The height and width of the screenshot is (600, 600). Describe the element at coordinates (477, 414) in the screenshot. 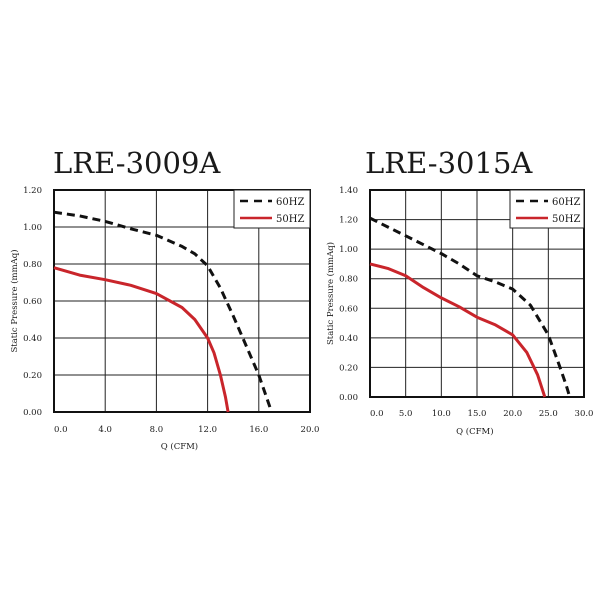

I see `x-tick-label: 15.0` at that location.